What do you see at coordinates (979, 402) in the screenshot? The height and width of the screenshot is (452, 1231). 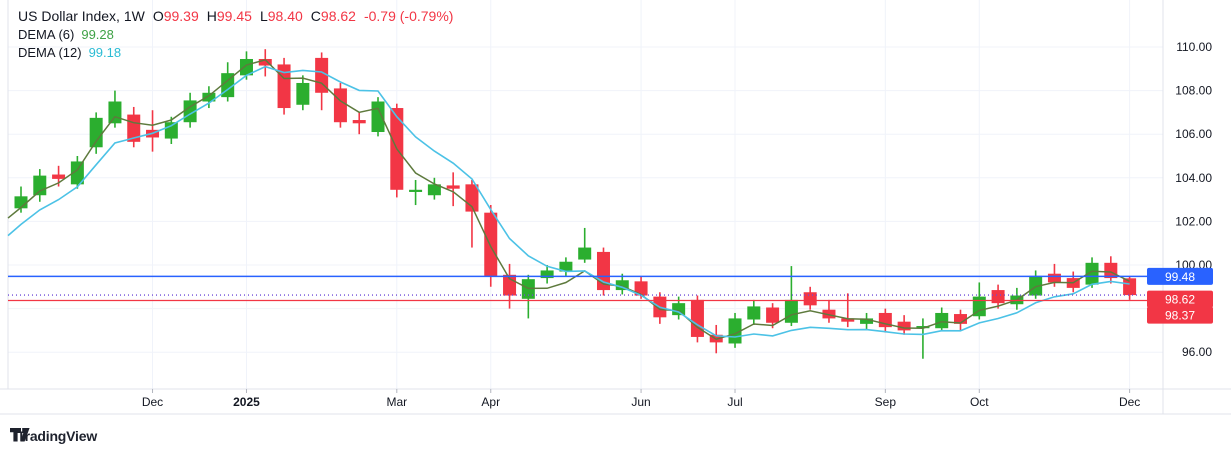 I see `x-axis-label: Oct` at bounding box center [979, 402].